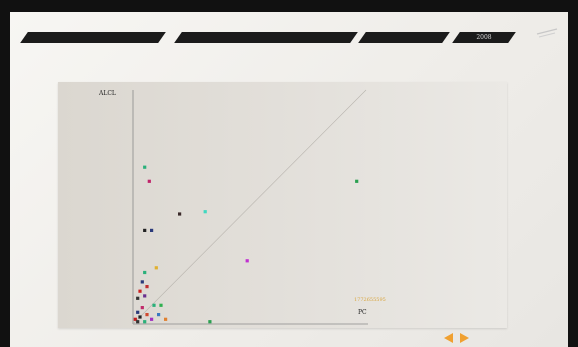 This screenshot has width=578, height=347. I want to click on year-label: 2008, so click(484, 37).